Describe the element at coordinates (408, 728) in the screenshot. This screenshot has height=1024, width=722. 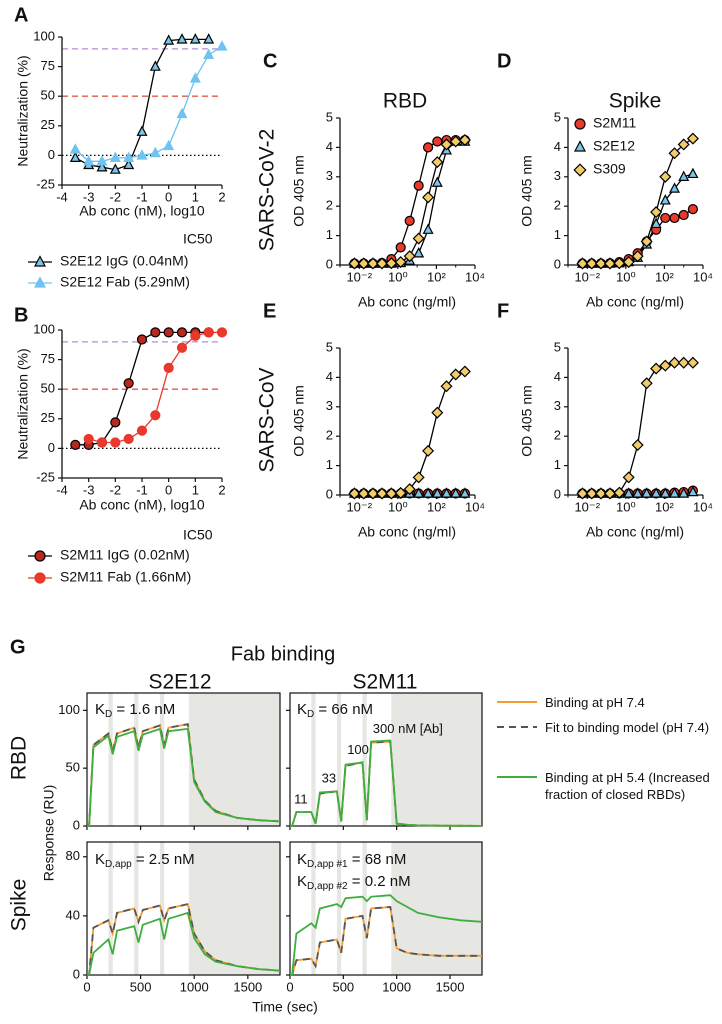
I see `concentration-label: 300 nM [Ab]` at that location.